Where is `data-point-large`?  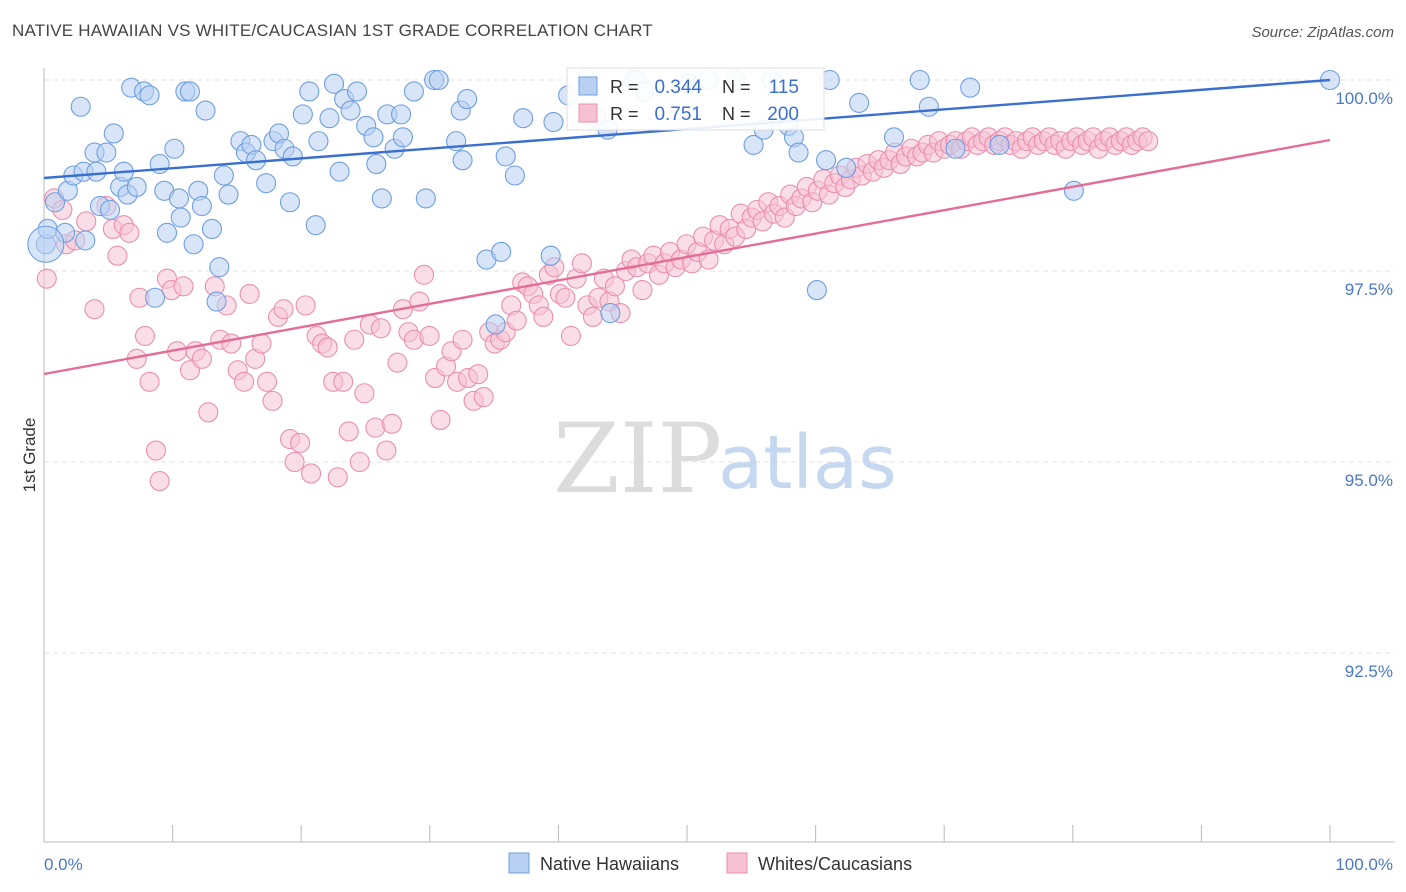 data-point-large is located at coordinates (46, 244).